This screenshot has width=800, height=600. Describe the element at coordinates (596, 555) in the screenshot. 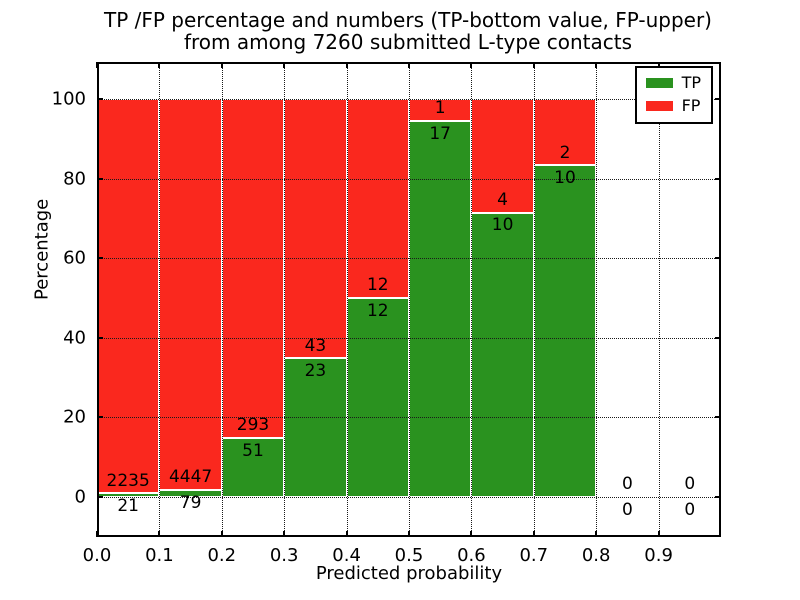

I see `x-tick-label: 0.8` at that location.